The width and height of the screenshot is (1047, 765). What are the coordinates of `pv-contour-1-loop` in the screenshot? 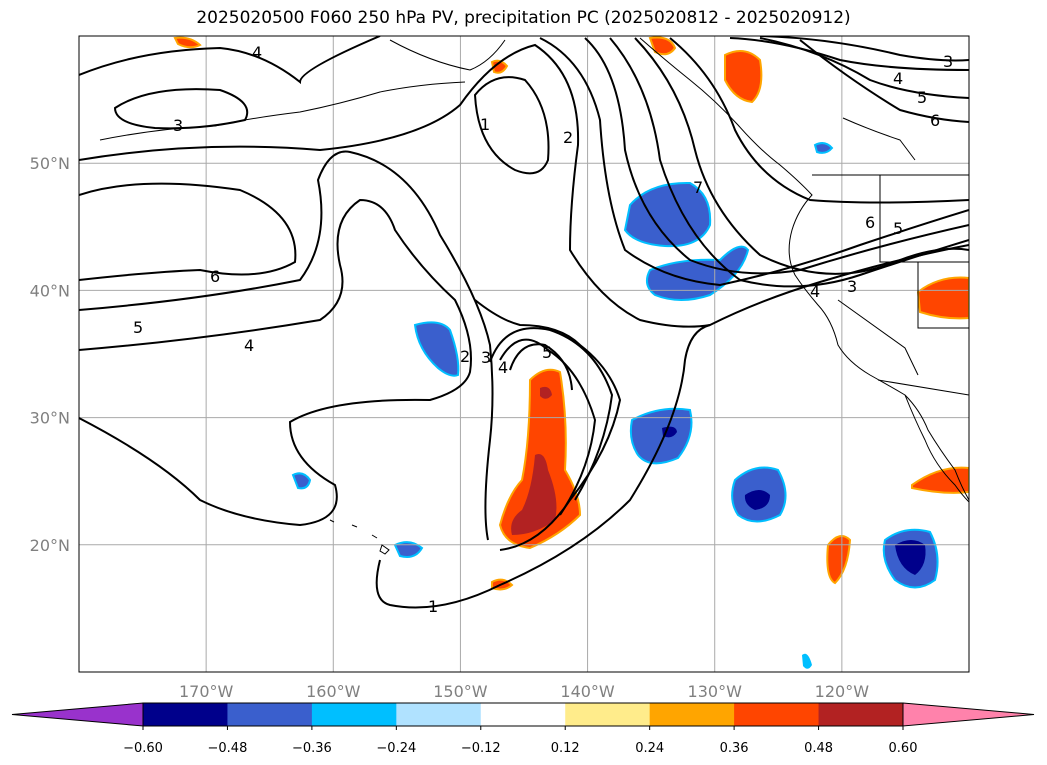 It's located at (511, 125).